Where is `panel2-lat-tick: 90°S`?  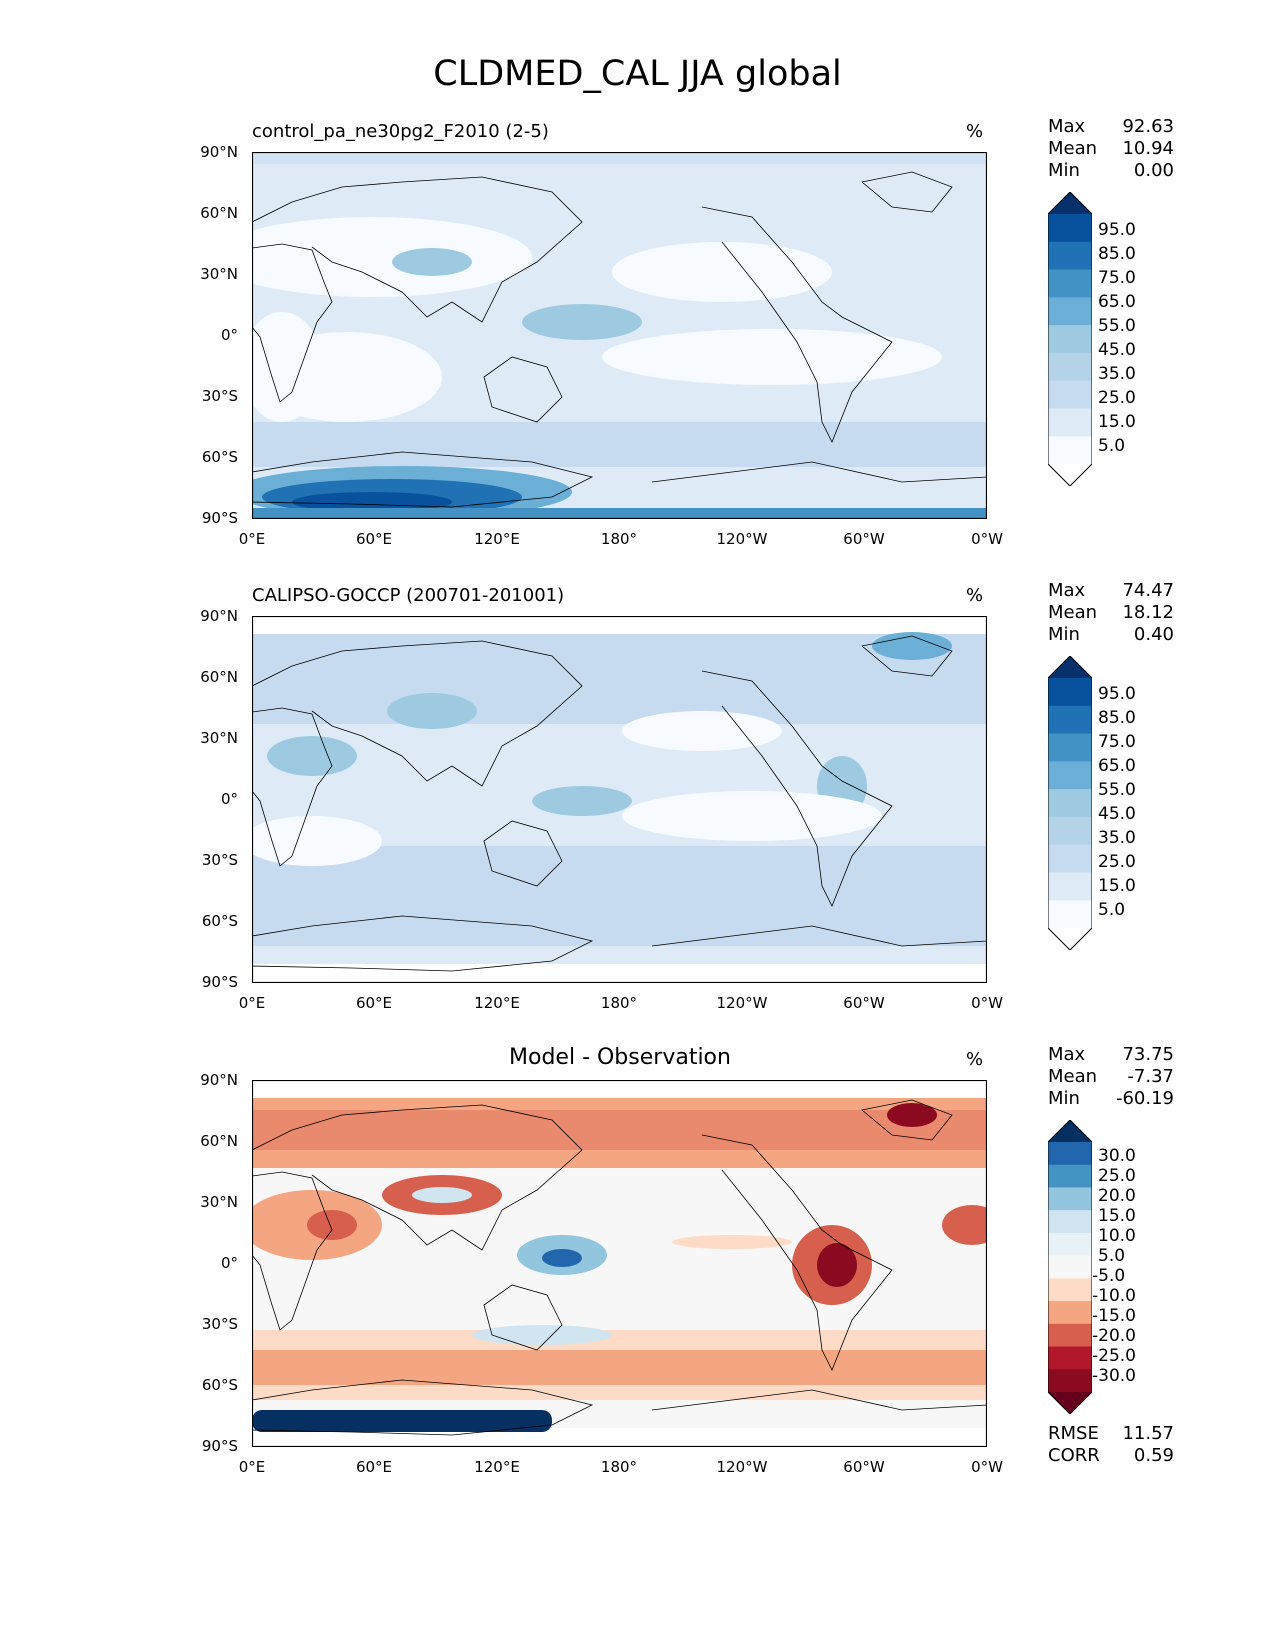 panel2-lat-tick: 90°S is located at coordinates (219, 982).